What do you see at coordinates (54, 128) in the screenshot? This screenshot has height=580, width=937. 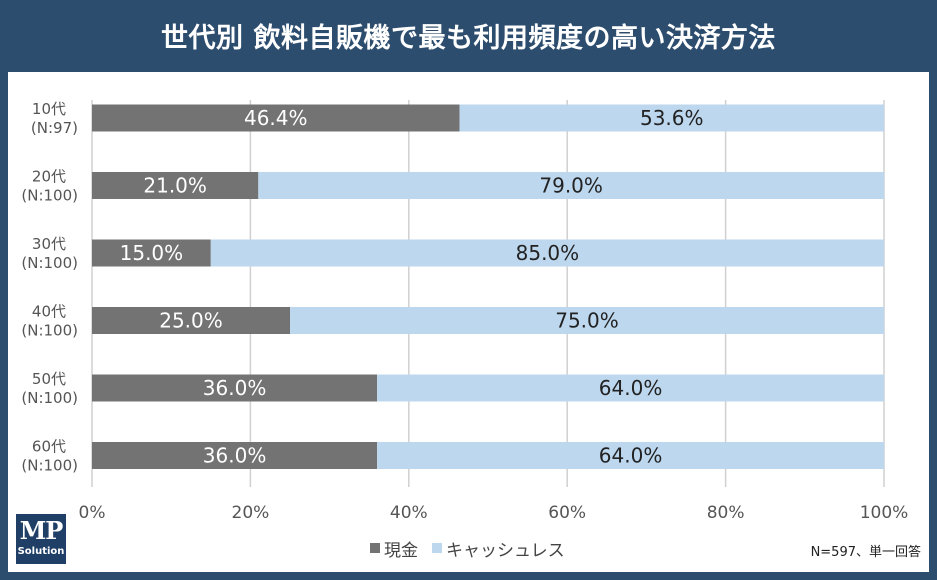 I see `category-label-line2: (N:97)` at bounding box center [54, 128].